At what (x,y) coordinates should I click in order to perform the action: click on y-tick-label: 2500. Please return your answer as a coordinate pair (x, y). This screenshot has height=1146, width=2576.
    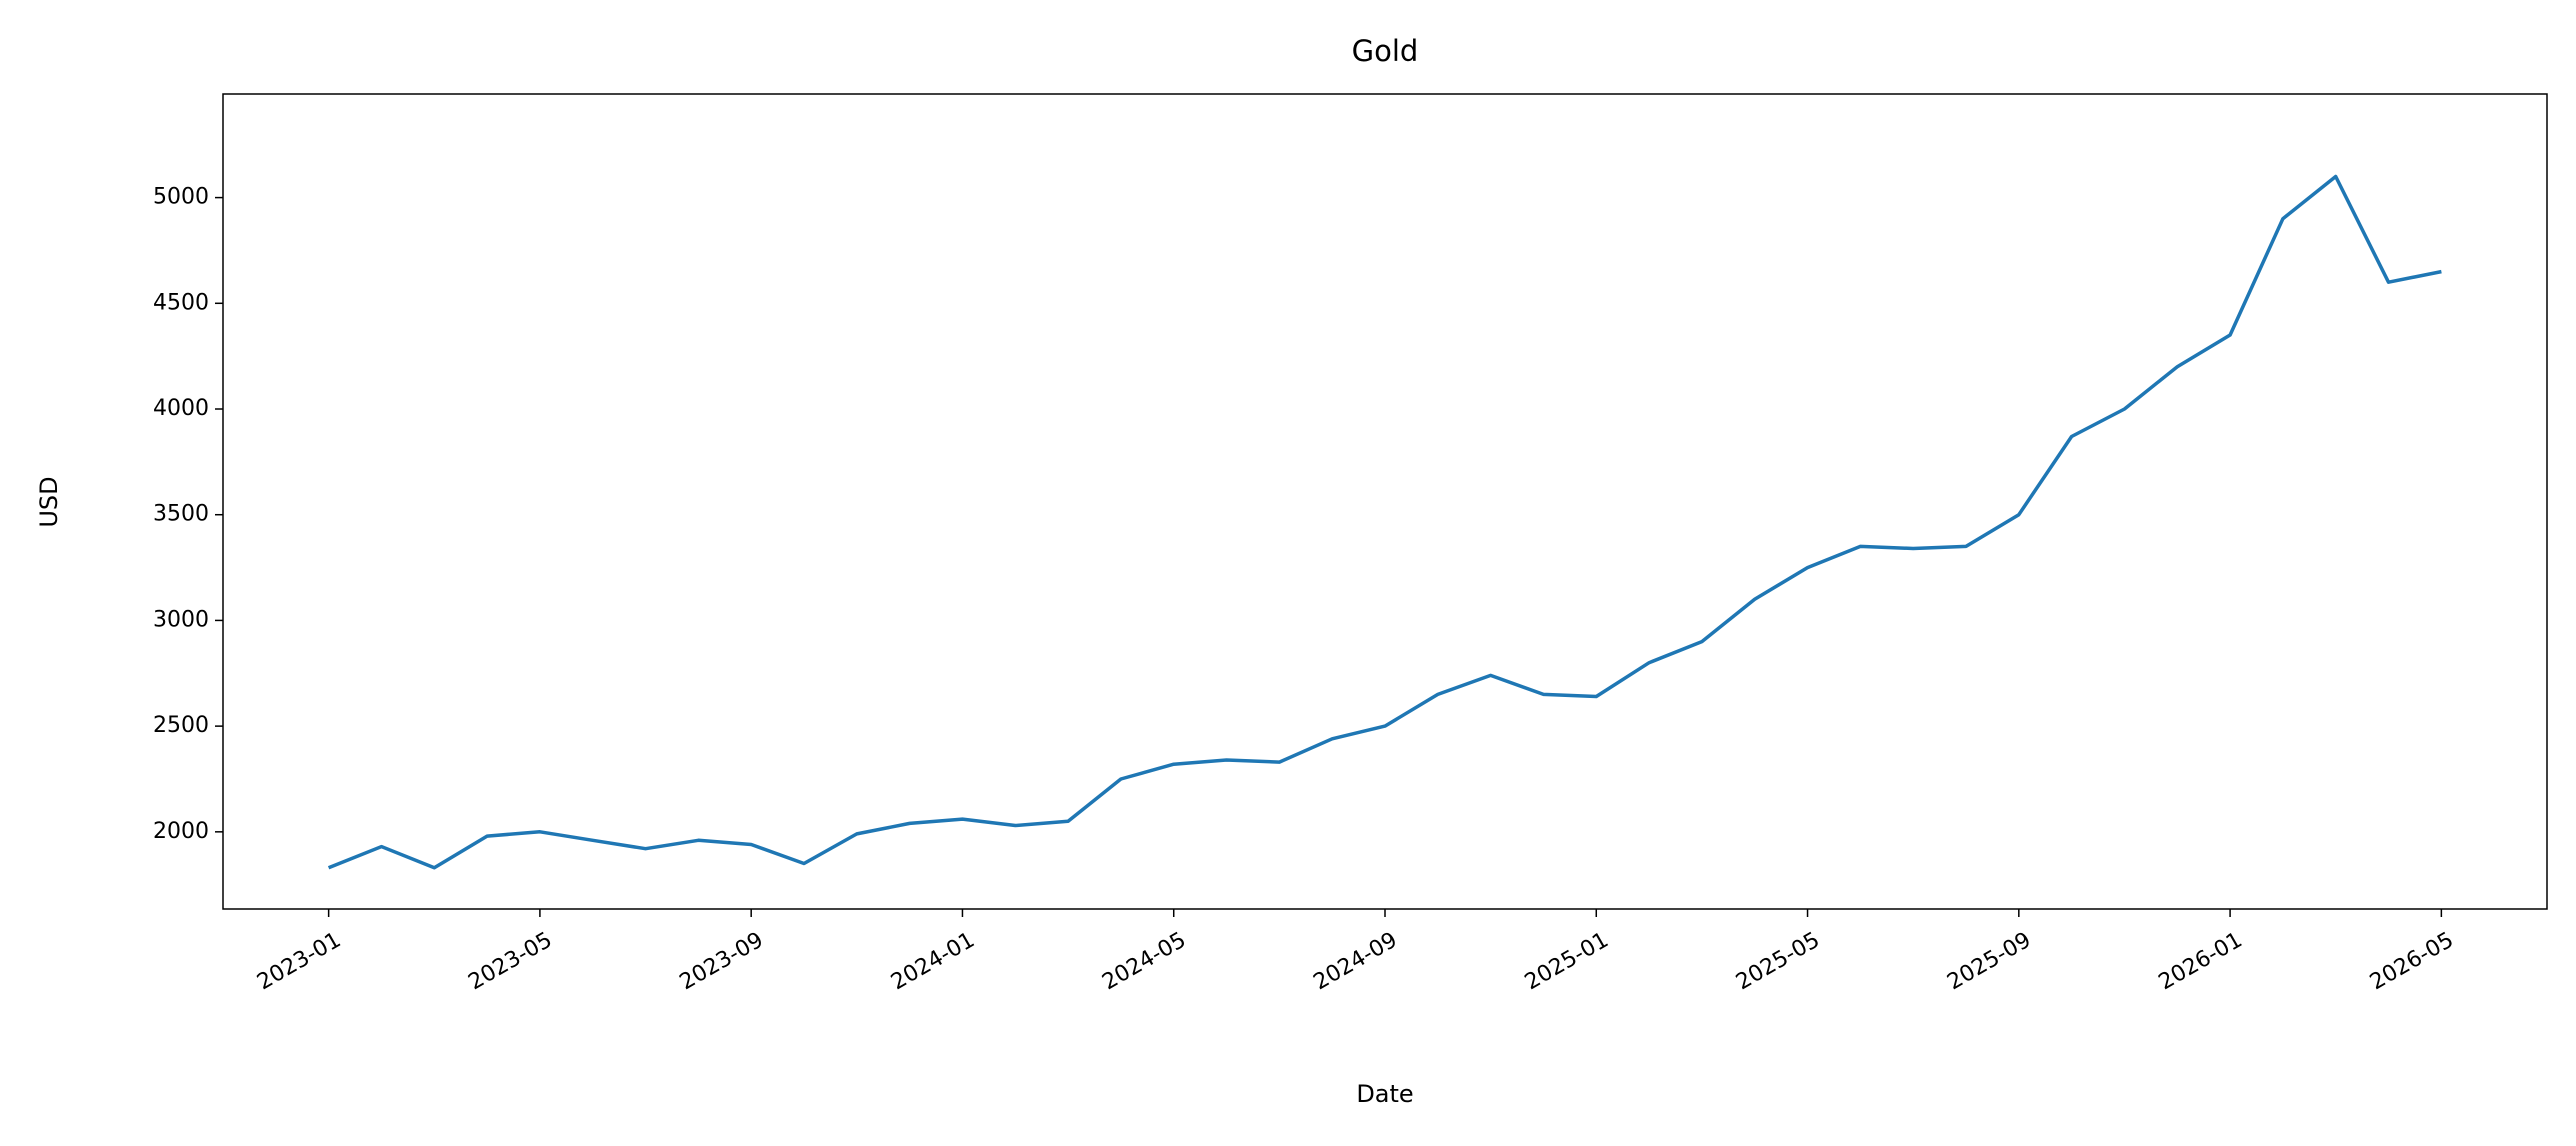
    Looking at the image, I should click on (181, 725).